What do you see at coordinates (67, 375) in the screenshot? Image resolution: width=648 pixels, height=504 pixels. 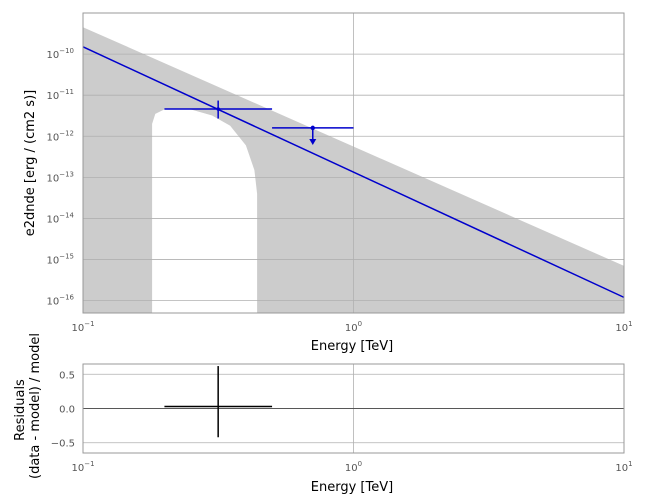 I see `y-tick-label: 0.5` at bounding box center [67, 375].